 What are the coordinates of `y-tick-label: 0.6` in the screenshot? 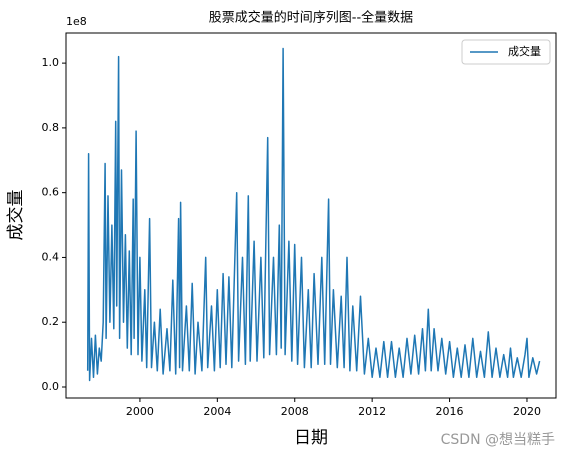 It's located at (51, 192).